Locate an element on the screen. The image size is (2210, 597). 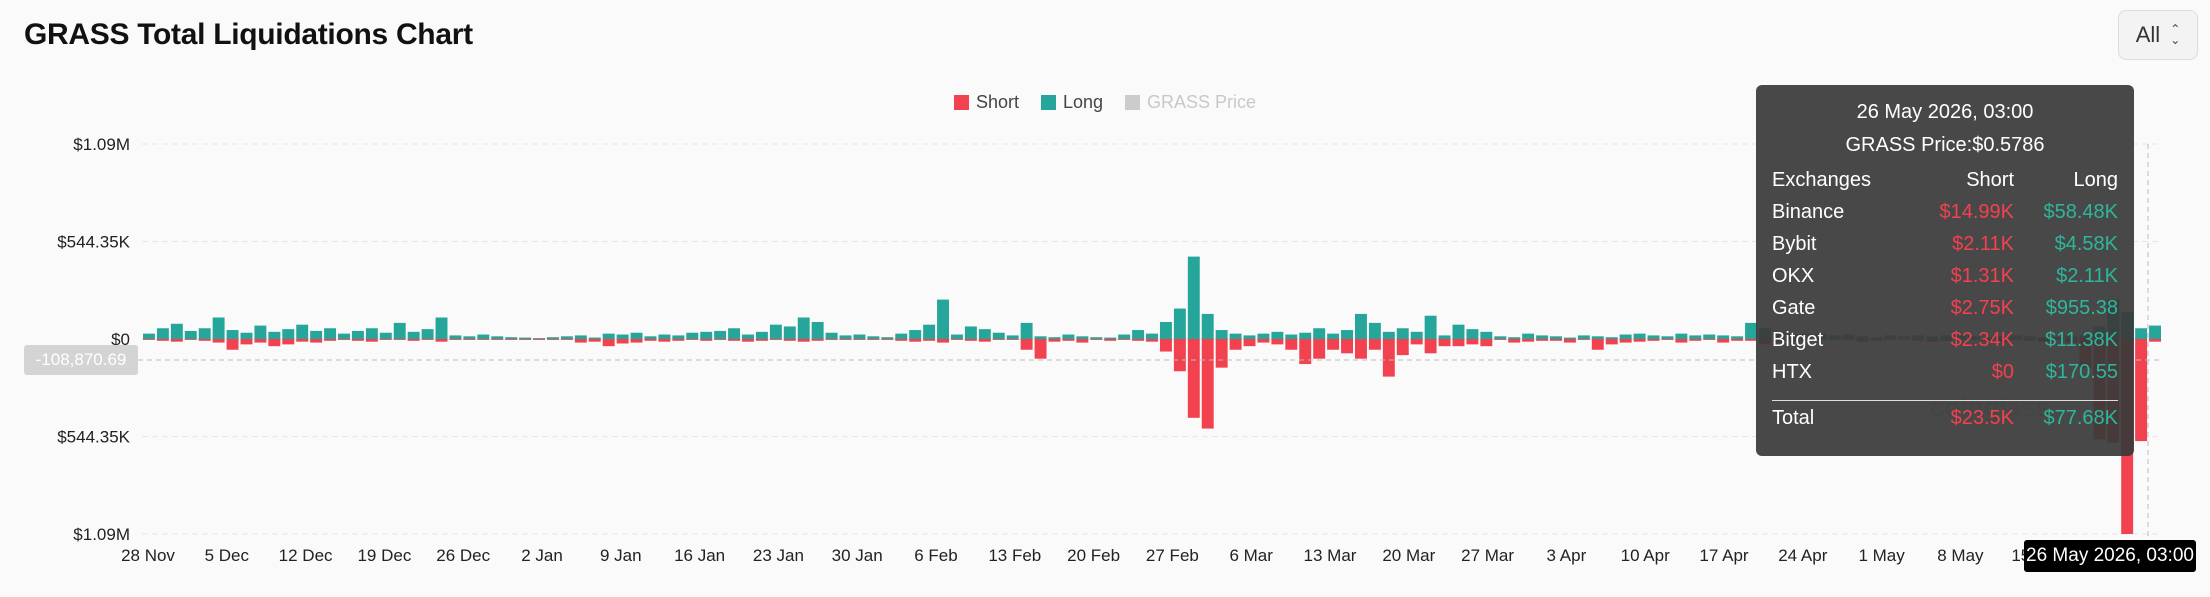
page-title: GRASS Total Liquidations Chart is located at coordinates (248, 34).